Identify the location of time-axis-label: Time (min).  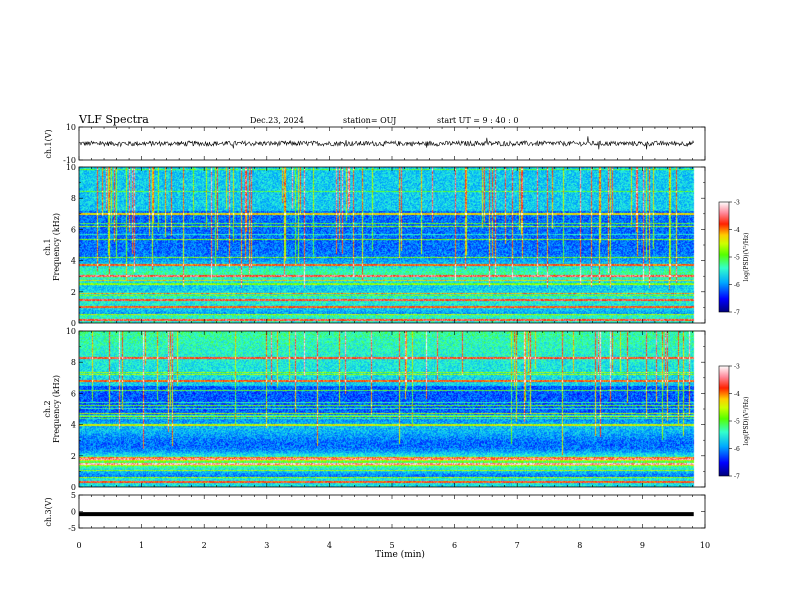
(400, 554).